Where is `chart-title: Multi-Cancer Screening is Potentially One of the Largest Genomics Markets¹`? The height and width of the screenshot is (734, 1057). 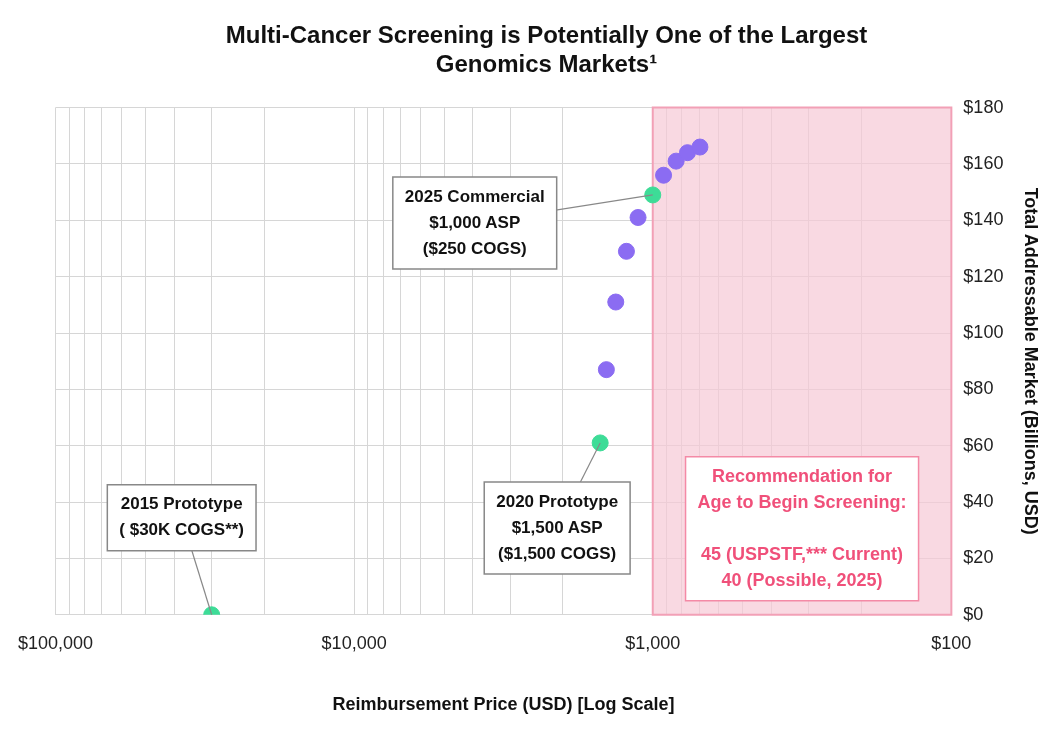
chart-title: Multi-Cancer Screening is Potentially One of the Largest Genomics Markets¹ is located at coordinates (546, 49).